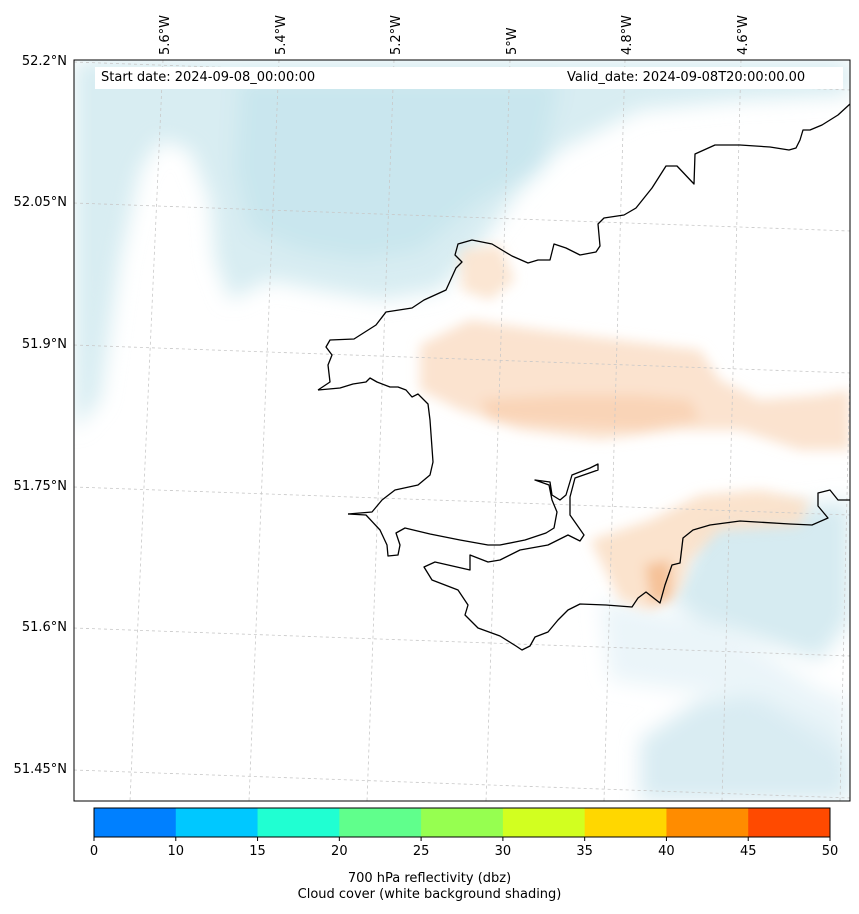 Image resolution: width=859 pixels, height=914 pixels. What do you see at coordinates (584, 851) in the screenshot?
I see `colorbar-tick-label-6: 35` at bounding box center [584, 851].